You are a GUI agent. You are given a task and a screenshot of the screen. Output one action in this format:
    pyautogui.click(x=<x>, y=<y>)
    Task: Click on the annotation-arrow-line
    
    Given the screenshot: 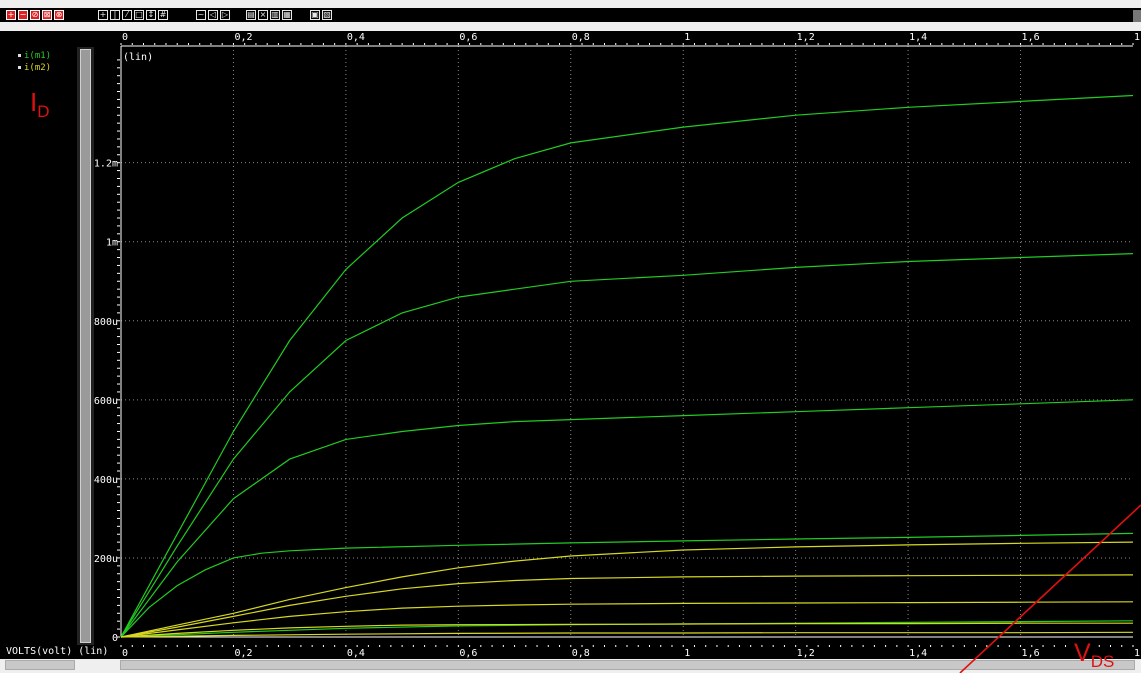 What is the action you would take?
    pyautogui.click(x=1050, y=588)
    